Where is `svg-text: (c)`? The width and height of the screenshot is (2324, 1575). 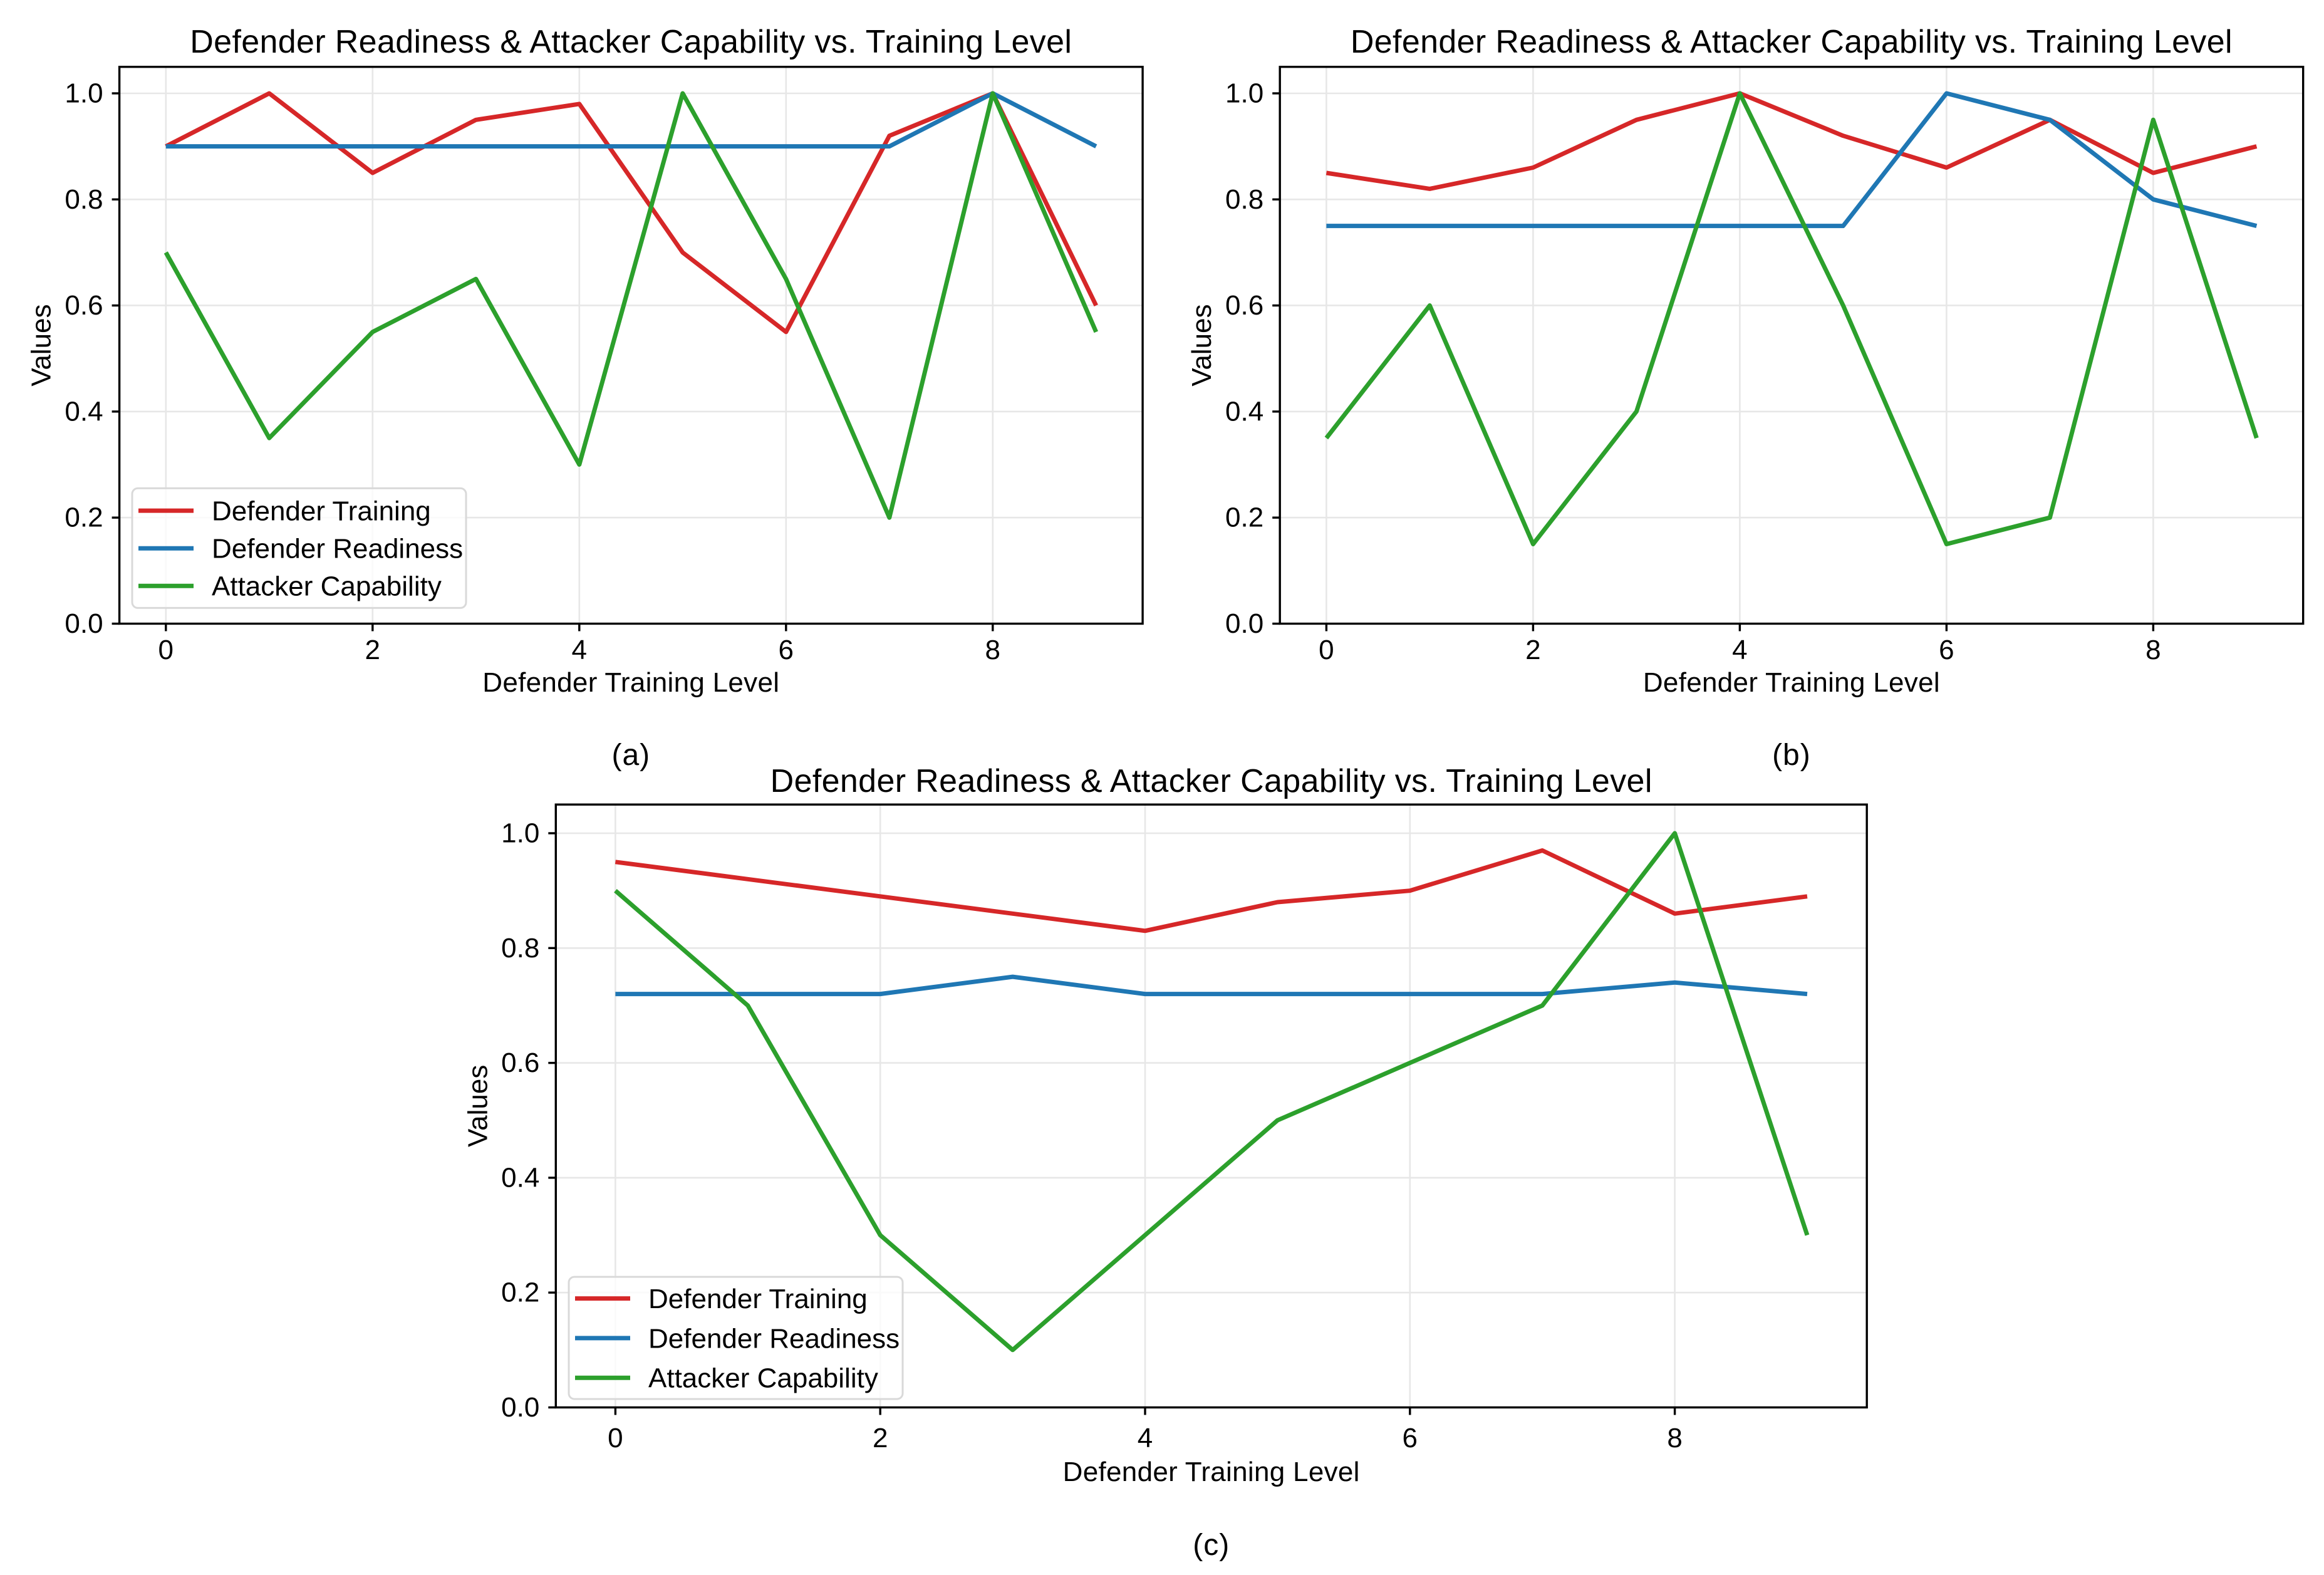 svg-text: (c) is located at coordinates (1211, 1545).